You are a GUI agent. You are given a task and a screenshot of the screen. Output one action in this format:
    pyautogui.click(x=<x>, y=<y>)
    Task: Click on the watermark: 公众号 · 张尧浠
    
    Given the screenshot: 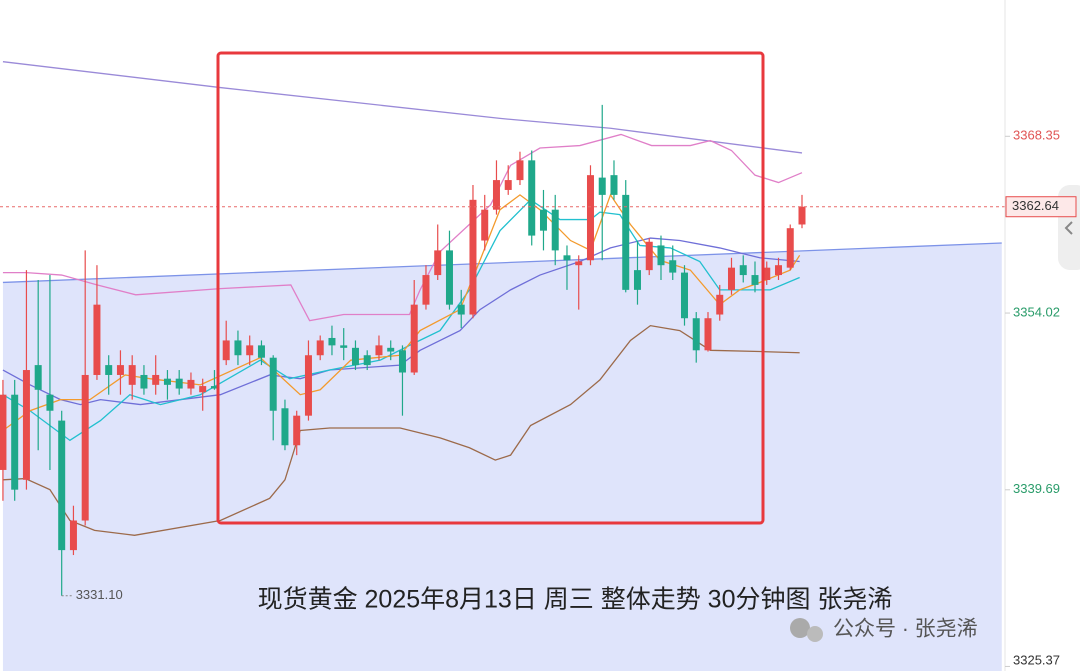 What is the action you would take?
    pyautogui.click(x=884, y=630)
    